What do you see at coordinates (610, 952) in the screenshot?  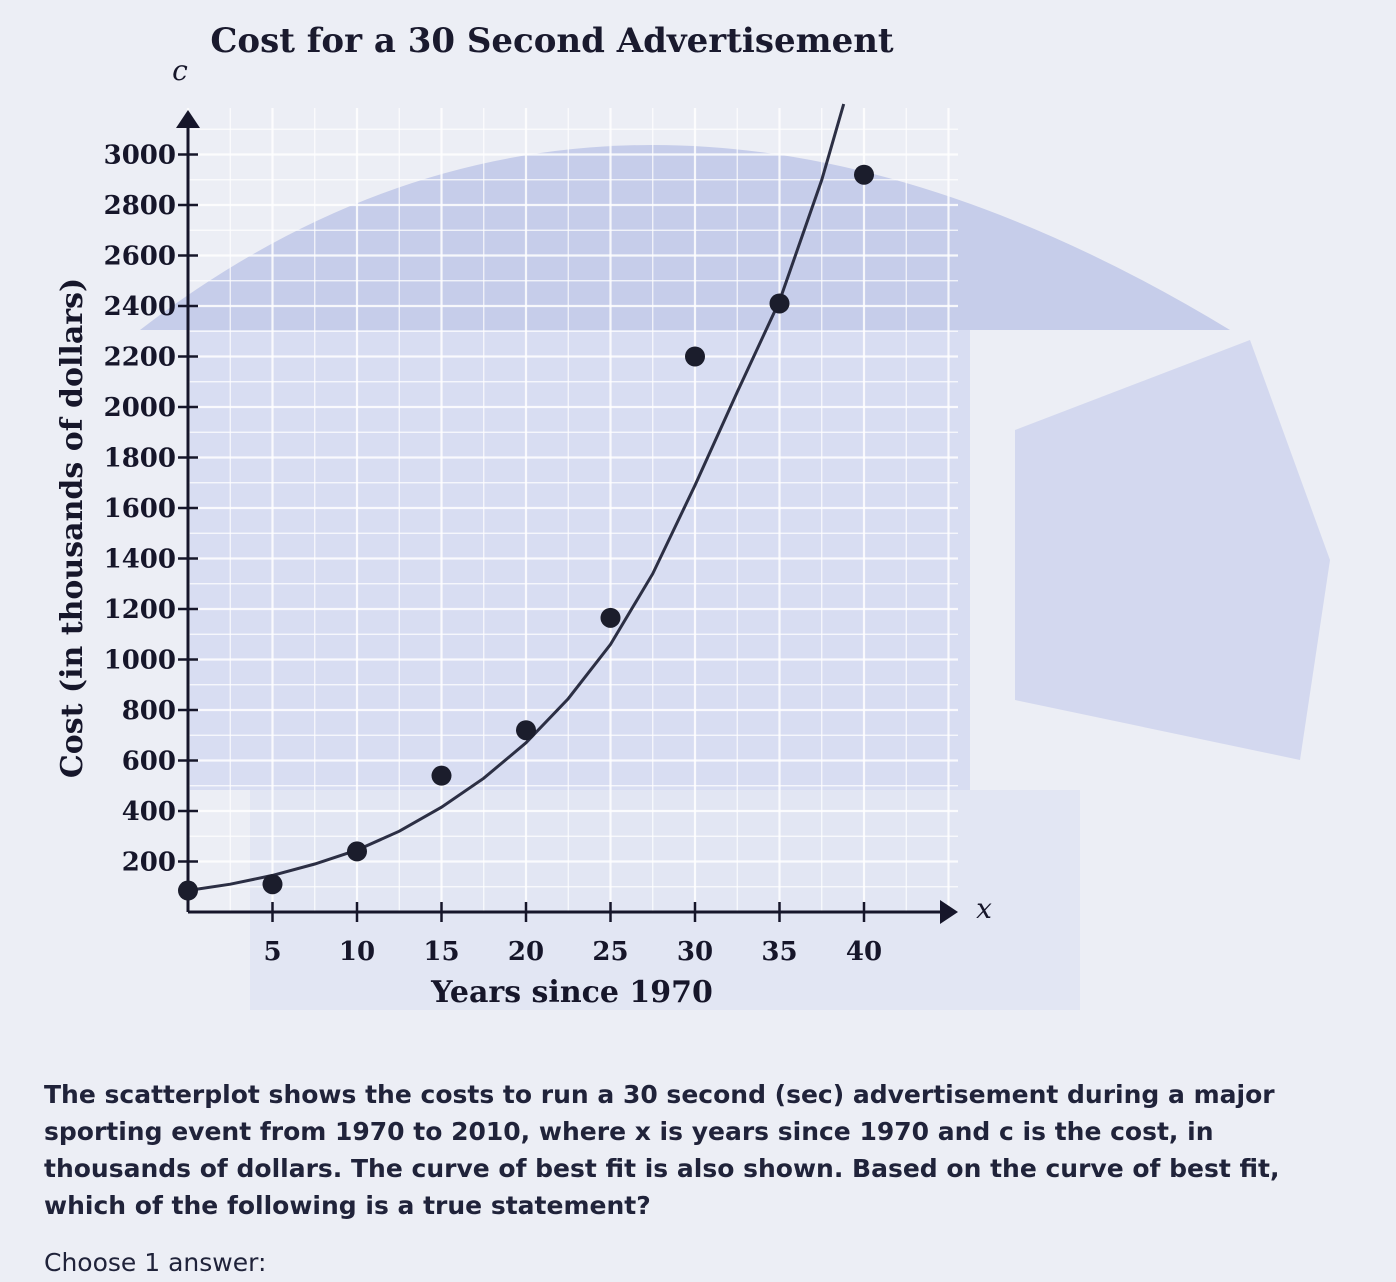 I see `x-tick-label: 25` at bounding box center [610, 952].